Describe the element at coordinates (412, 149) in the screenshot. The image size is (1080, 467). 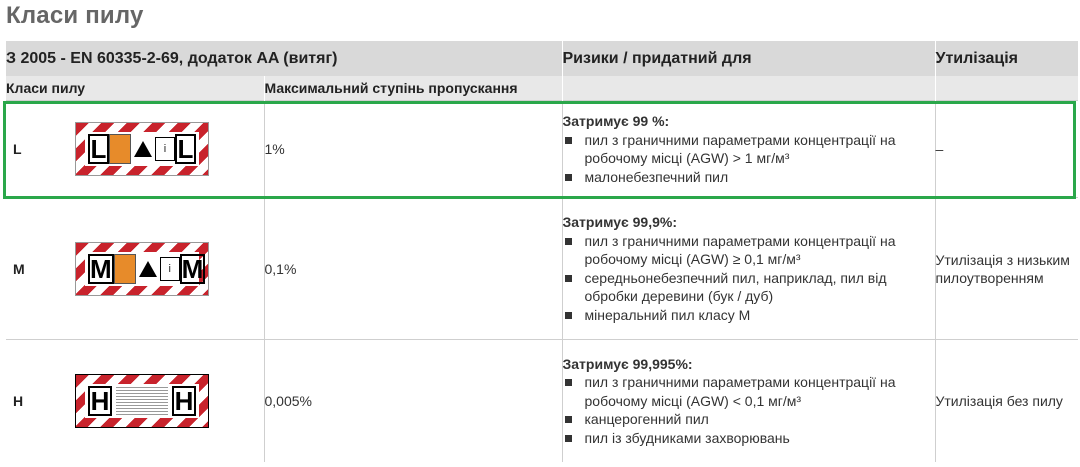
I see `max-permeability-value: 1%` at that location.